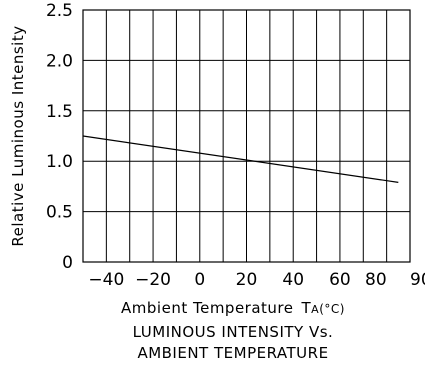  What do you see at coordinates (59, 213) in the screenshot?
I see `y-tick-label: 0.5` at bounding box center [59, 213].